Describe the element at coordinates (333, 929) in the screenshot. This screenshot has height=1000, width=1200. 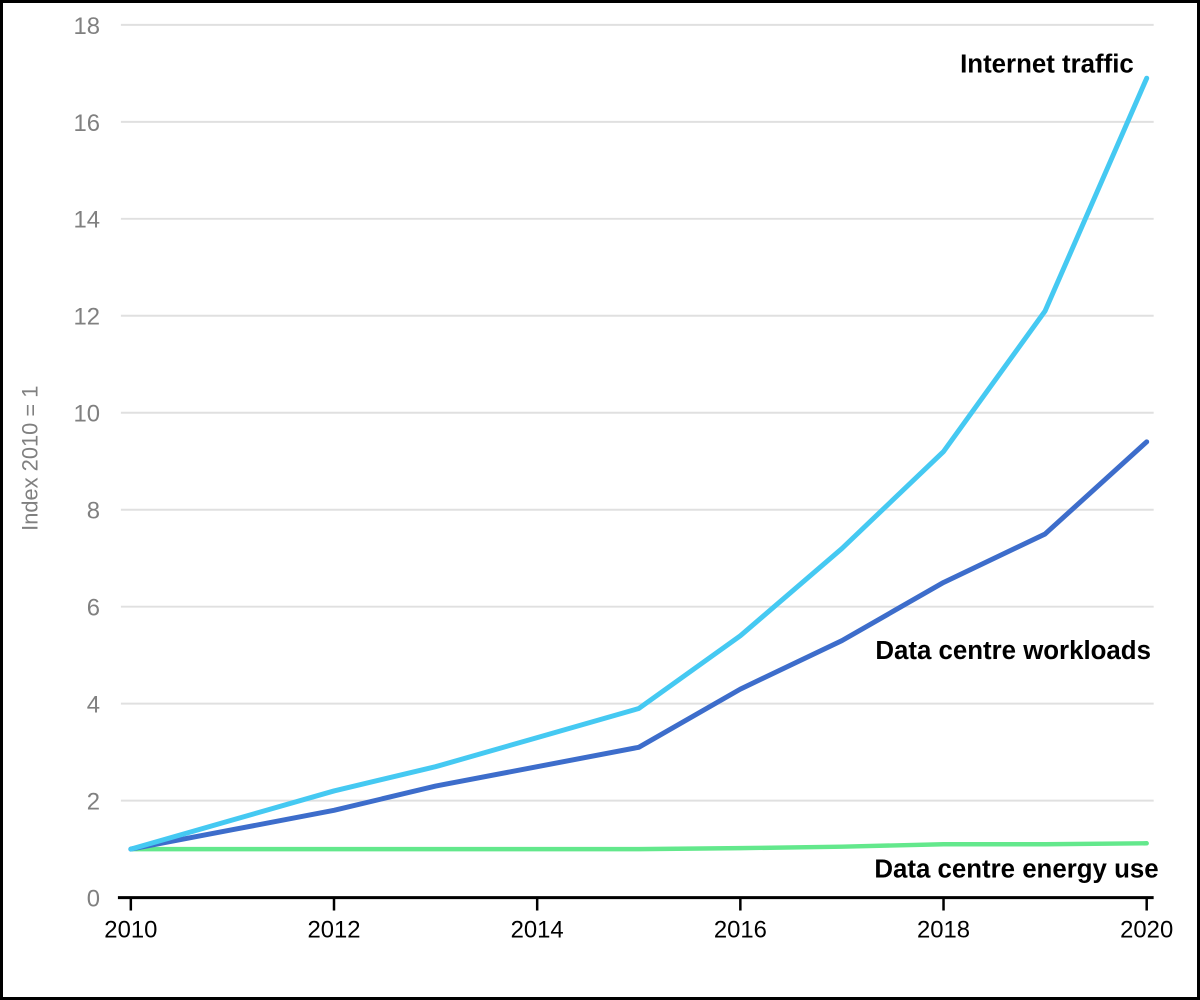
I see `x-tick-label: 2012` at that location.